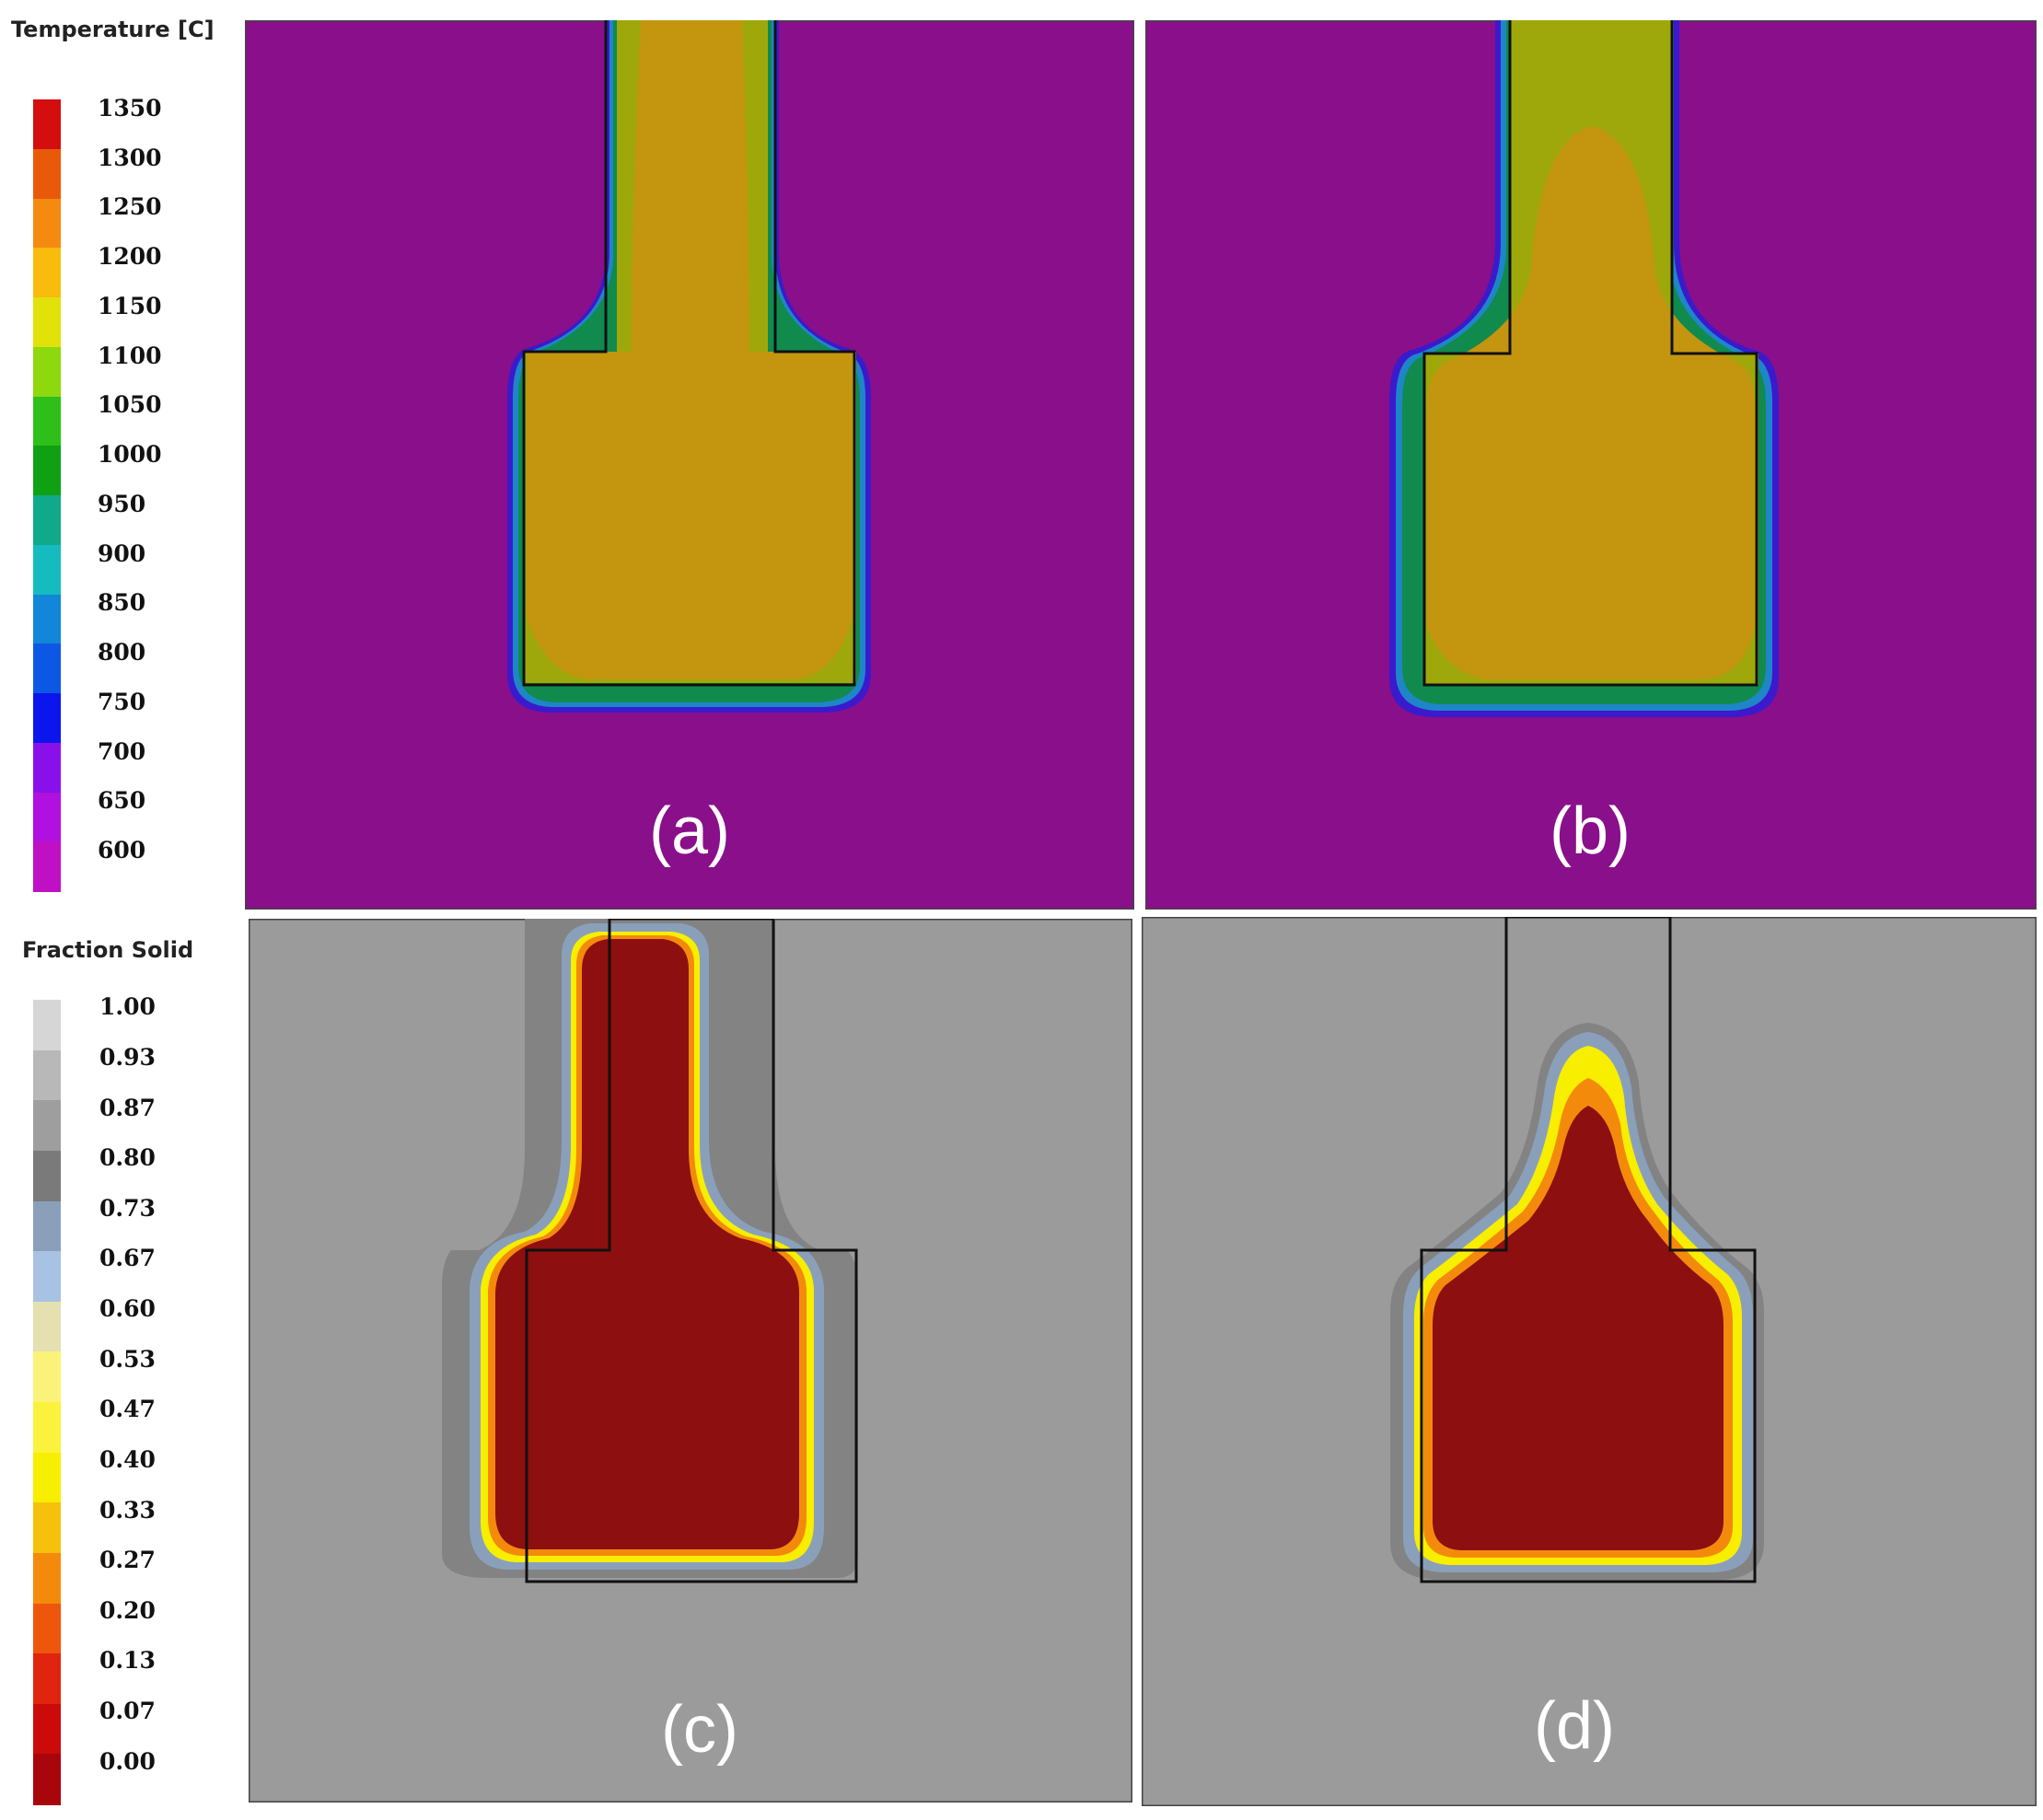 This screenshot has height=1820, width=2043. Describe the element at coordinates (690, 831) in the screenshot. I see `panel-label-a: (a)` at that location.